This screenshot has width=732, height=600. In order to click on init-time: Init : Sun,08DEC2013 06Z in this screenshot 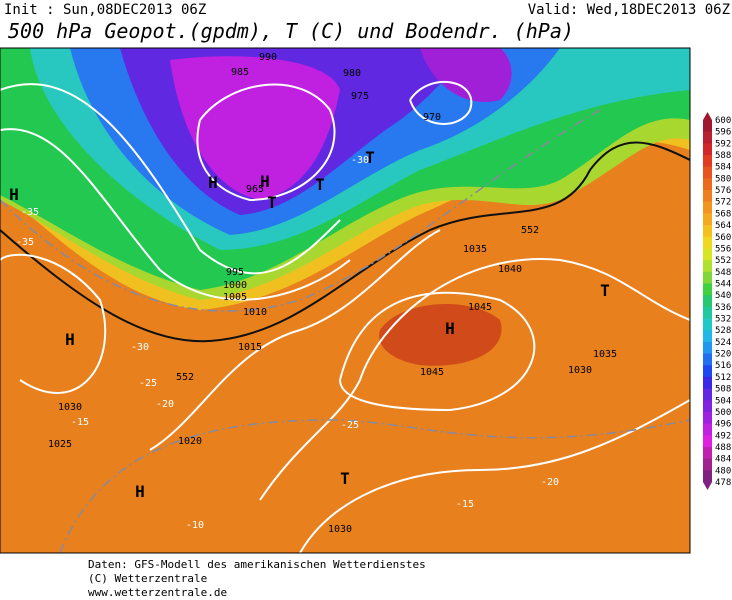, I will do `click(105, 10)`.